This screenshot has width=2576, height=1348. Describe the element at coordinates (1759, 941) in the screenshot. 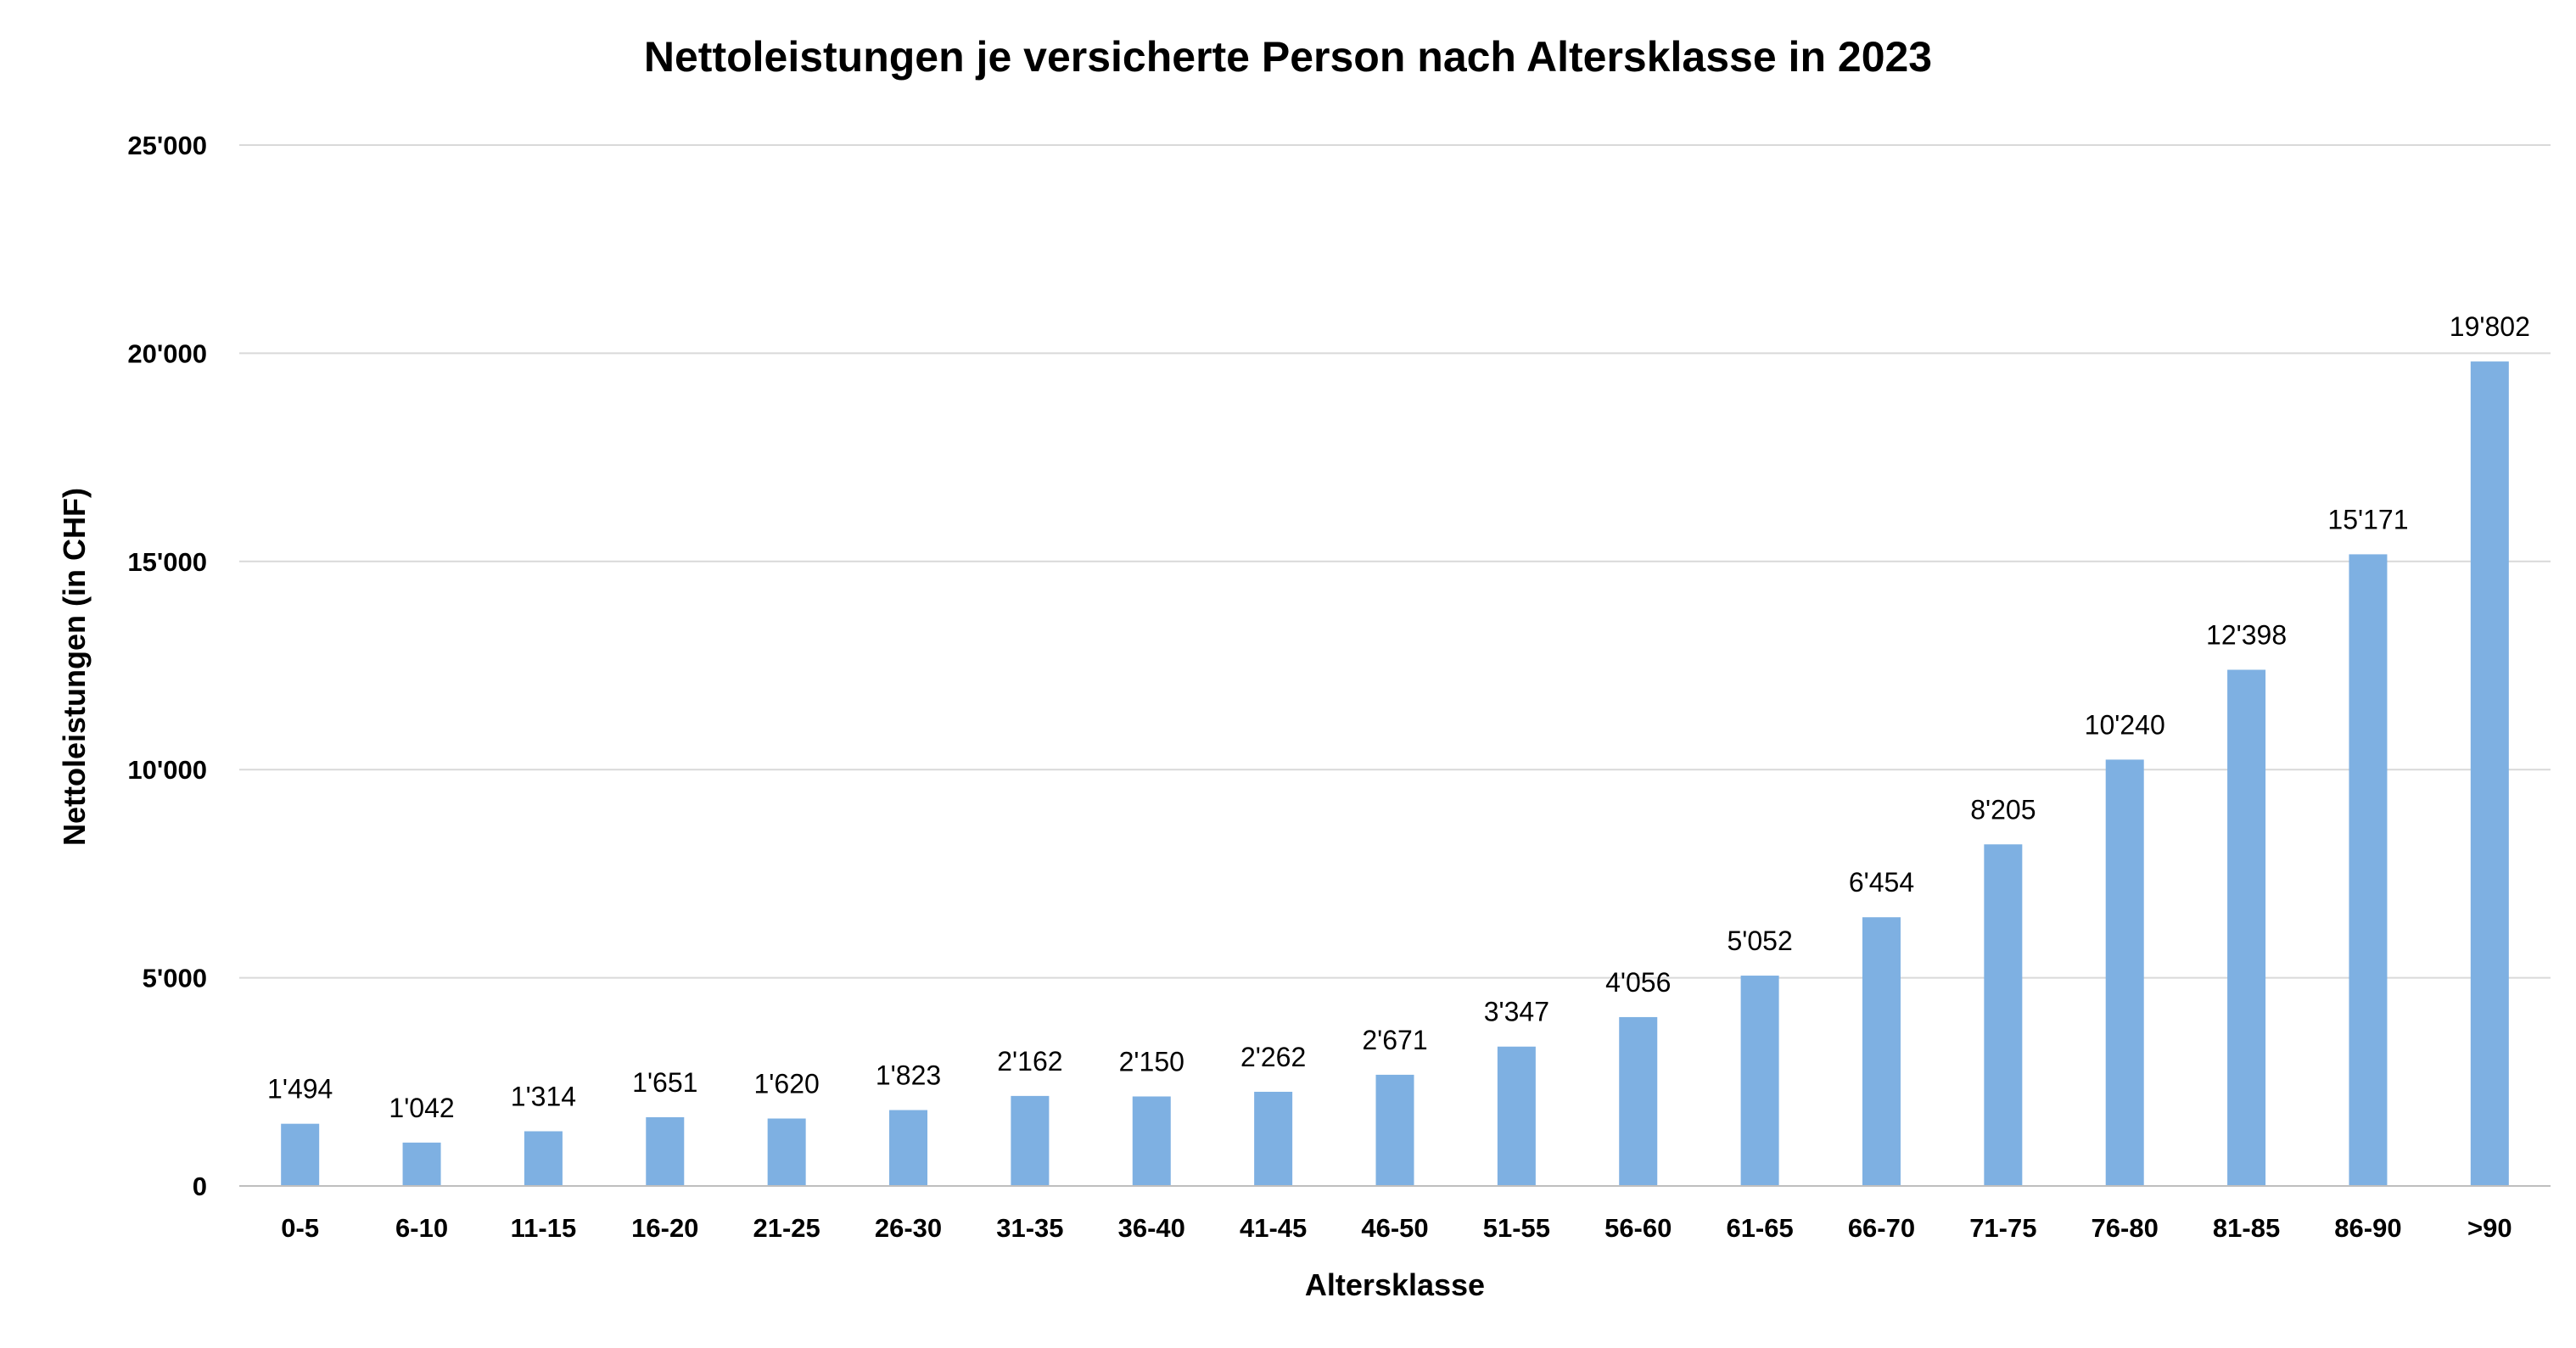

I see `data-label: 5'052` at that location.